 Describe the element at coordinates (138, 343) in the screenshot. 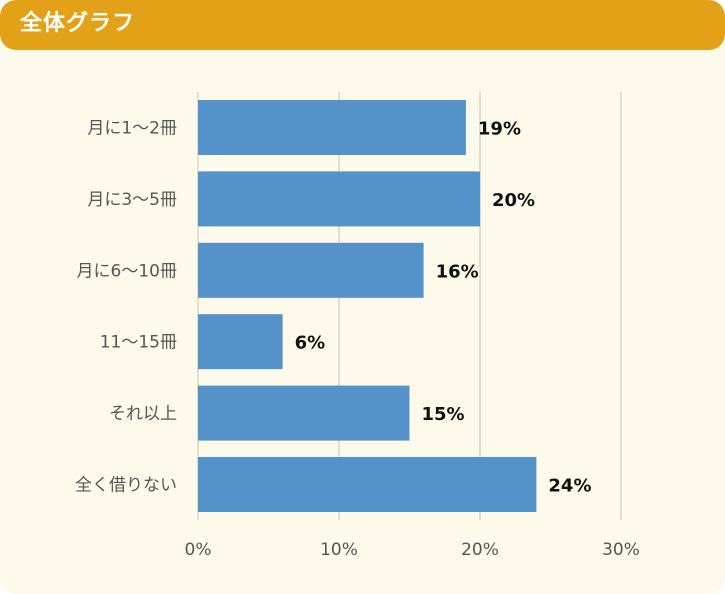

I see `category-label: 11～15冊` at that location.